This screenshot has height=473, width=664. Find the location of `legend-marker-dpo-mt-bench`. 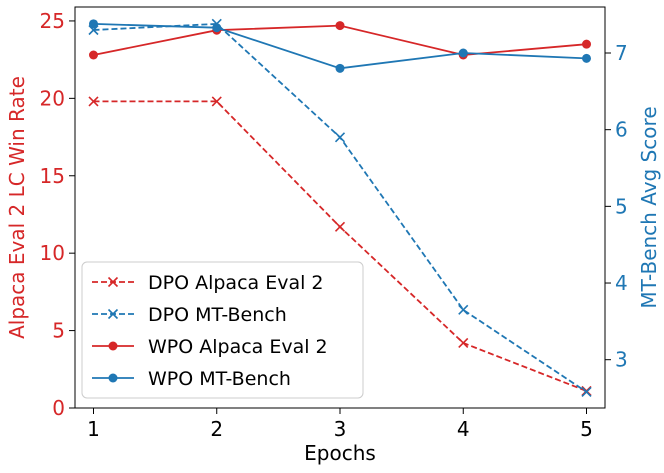

legend-marker-dpo-mt-bench is located at coordinates (113, 314).